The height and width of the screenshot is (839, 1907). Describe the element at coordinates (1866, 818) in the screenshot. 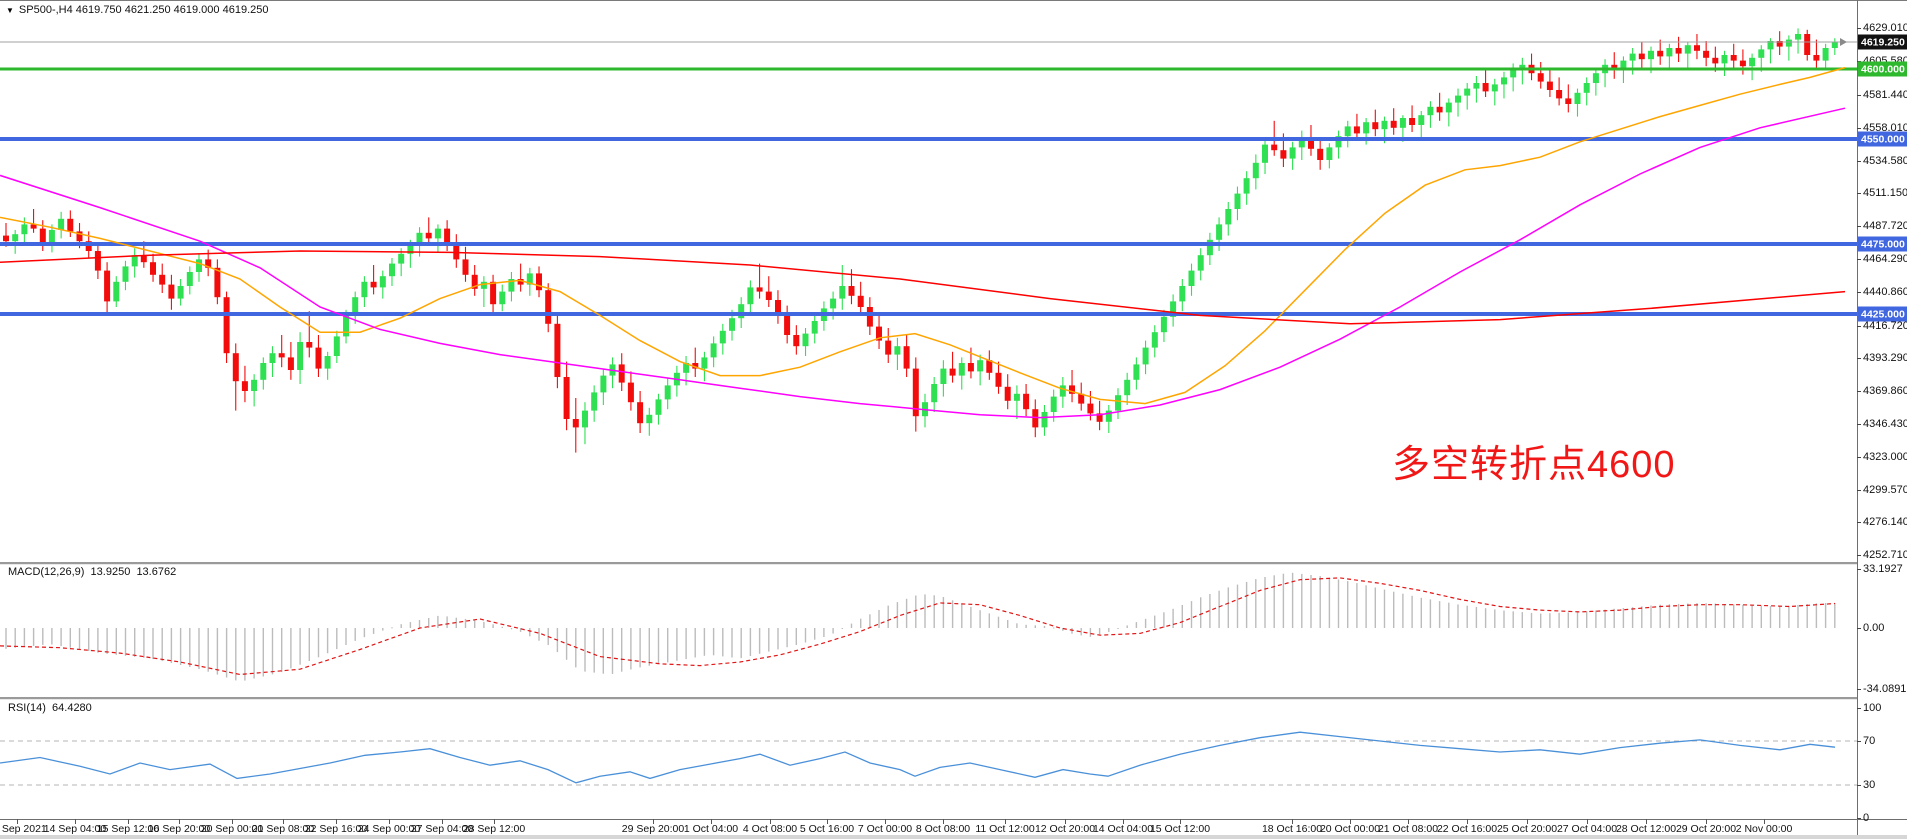

I see `rsi-tick-label: 0` at that location.